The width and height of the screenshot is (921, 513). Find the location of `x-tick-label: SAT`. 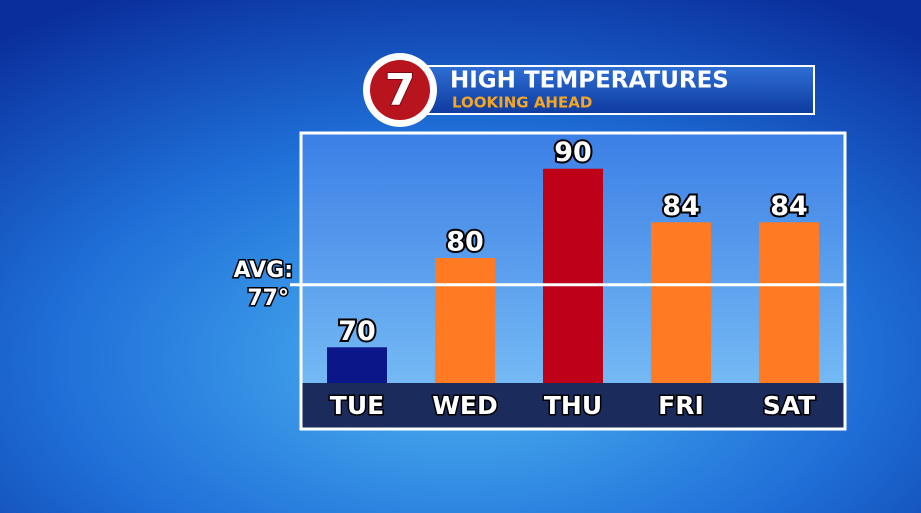

x-tick-label: SAT is located at coordinates (789, 405).